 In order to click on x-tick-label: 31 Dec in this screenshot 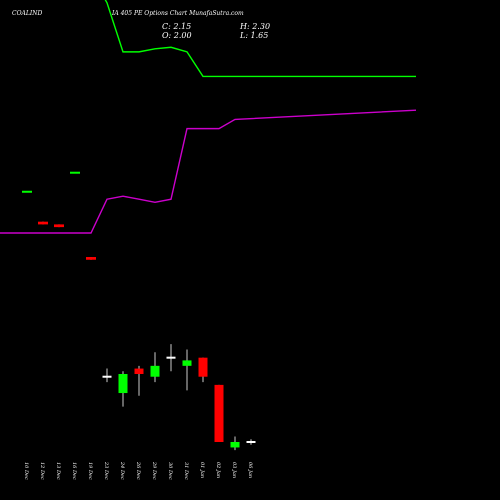, I will do `click(186, 471)`.